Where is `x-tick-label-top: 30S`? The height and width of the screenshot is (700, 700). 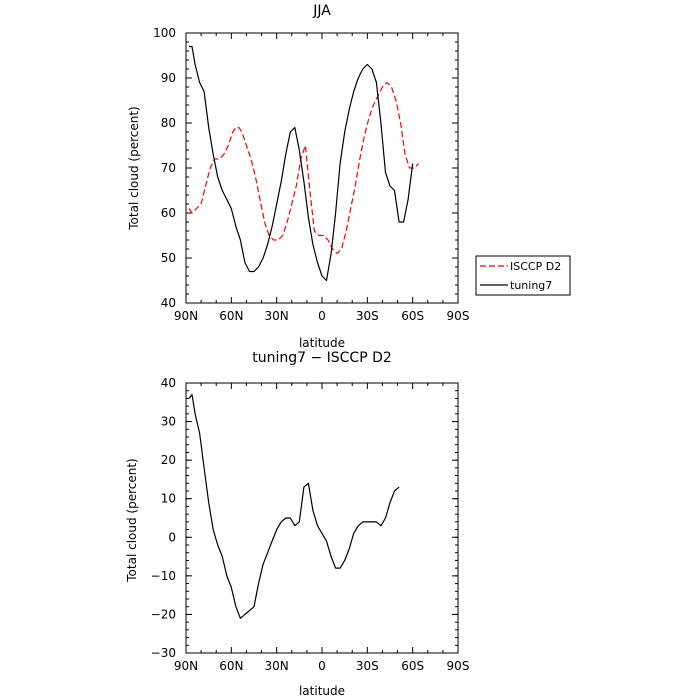
x-tick-label-top: 30S is located at coordinates (367, 316).